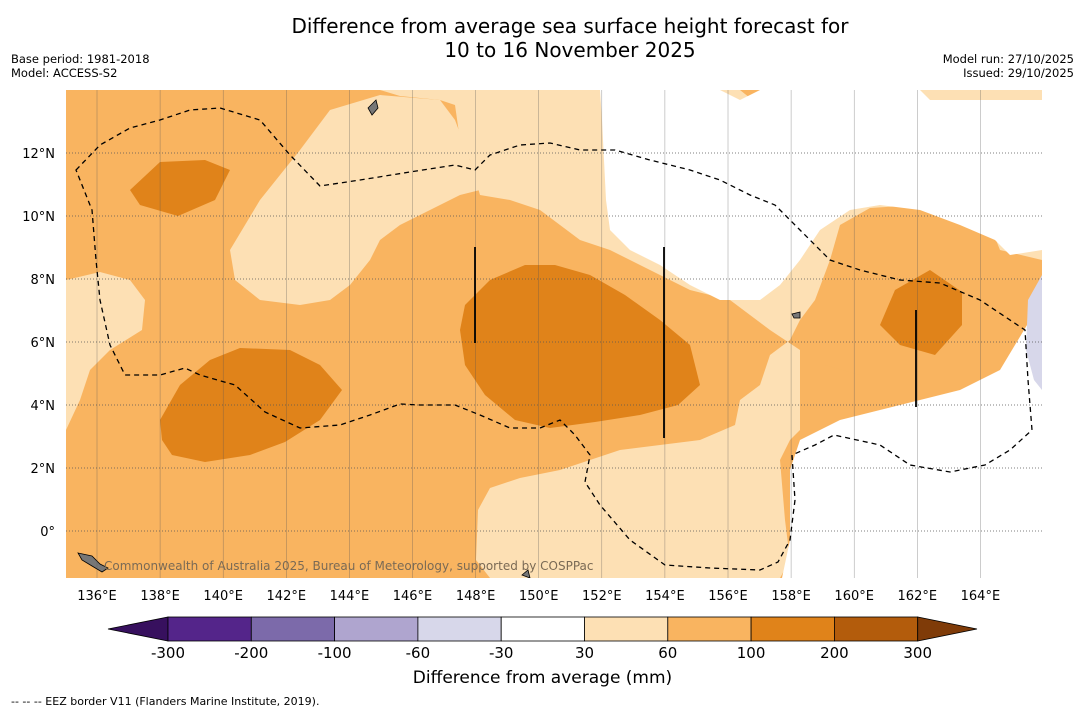 The height and width of the screenshot is (713, 1085). What do you see at coordinates (665, 596) in the screenshot?
I see `lon-tick-label: 154°E` at bounding box center [665, 596].